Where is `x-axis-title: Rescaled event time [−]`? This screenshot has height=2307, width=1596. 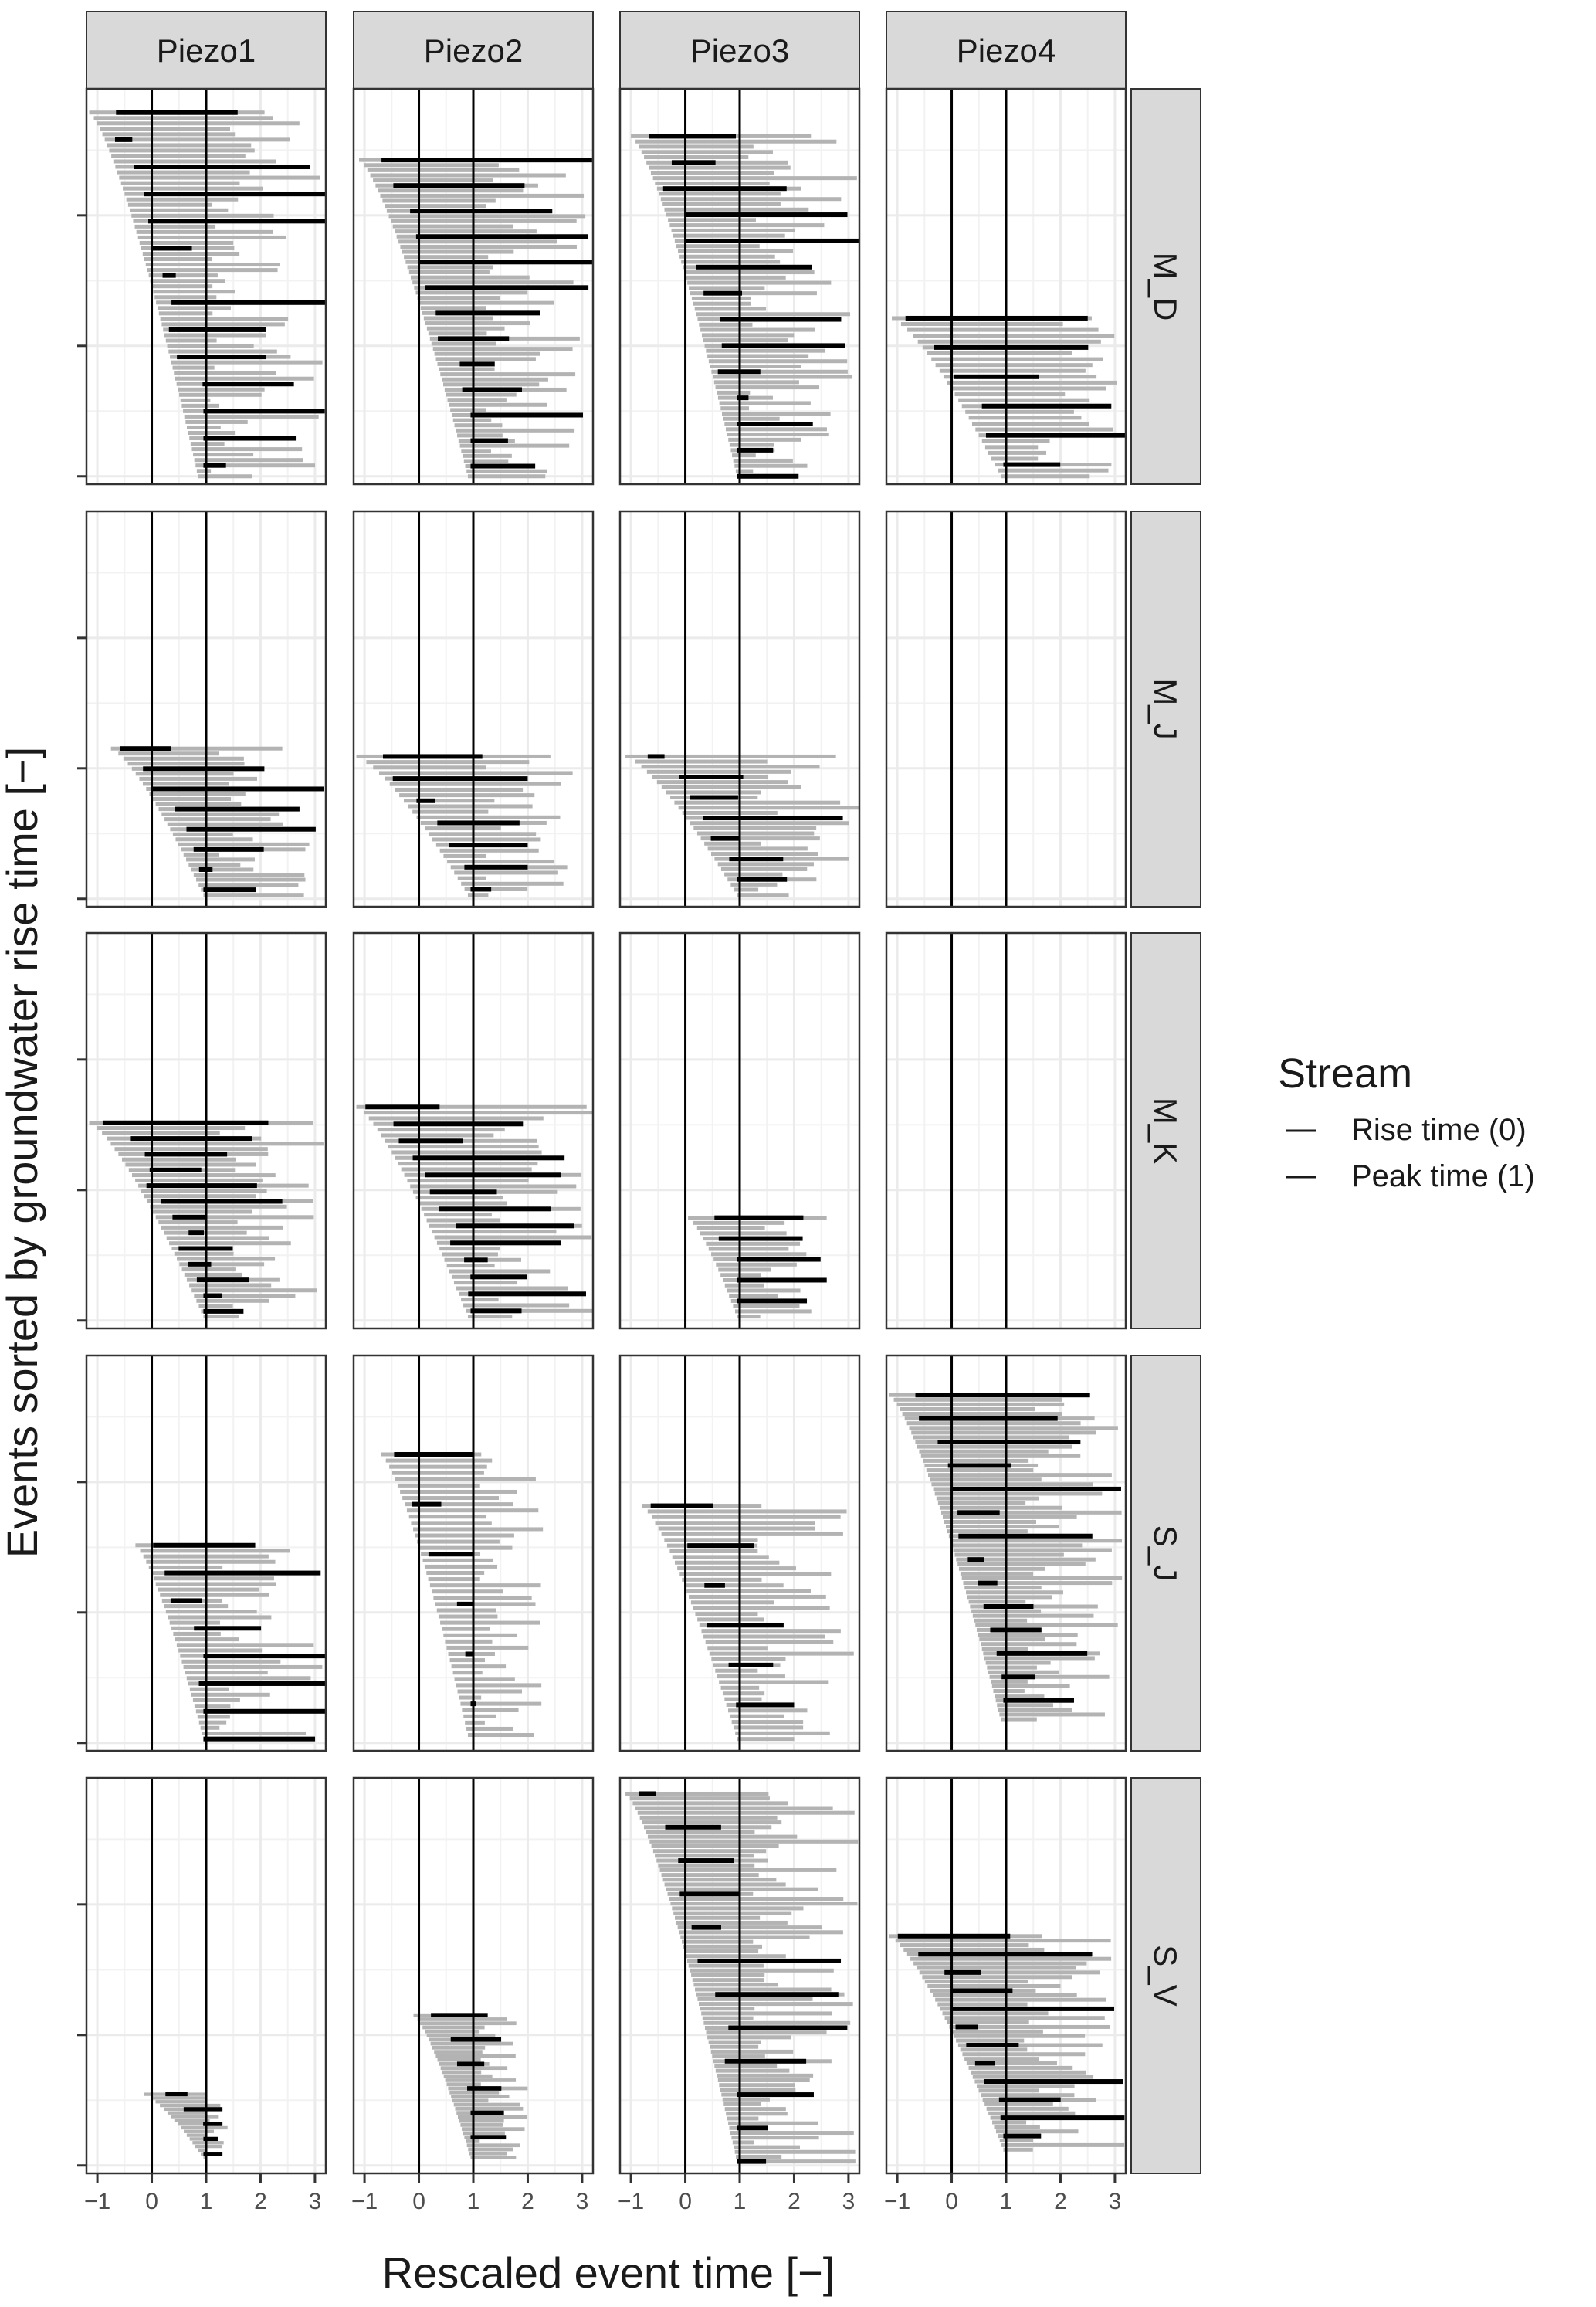
x-axis-title: Rescaled event time [−] is located at coordinates (608, 2272).